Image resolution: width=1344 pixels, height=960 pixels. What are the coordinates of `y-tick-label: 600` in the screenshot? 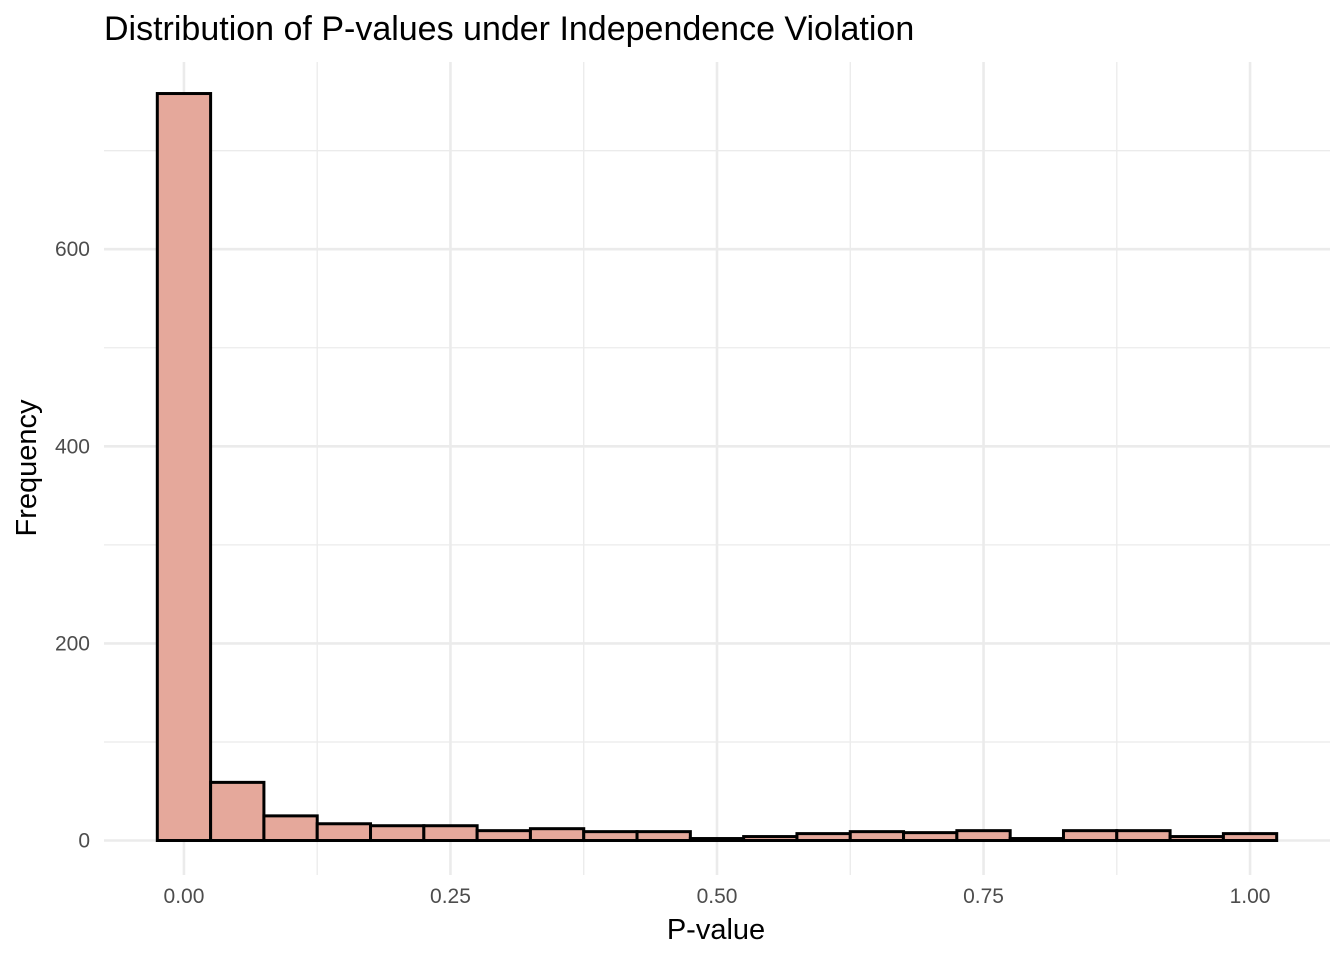 It's located at (72, 249).